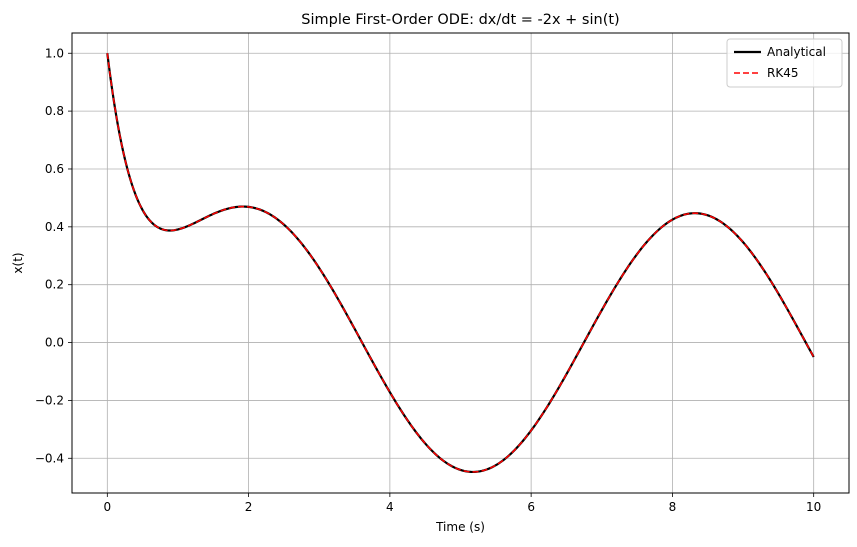 This screenshot has width=857, height=547. What do you see at coordinates (813, 507) in the screenshot?
I see `x-tick-label: 10` at bounding box center [813, 507].